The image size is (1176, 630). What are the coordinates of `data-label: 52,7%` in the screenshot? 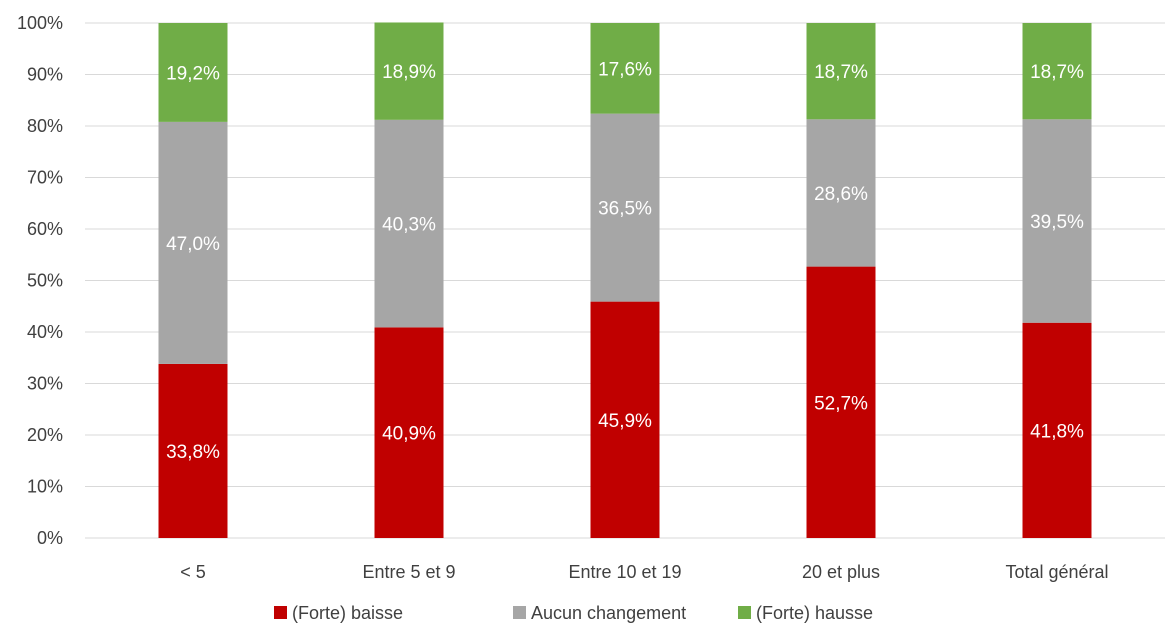 It's located at (841, 403).